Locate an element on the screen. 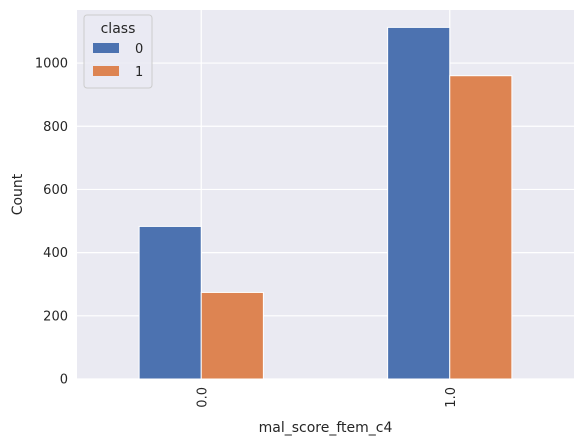 The width and height of the screenshot is (583, 444). bar-0.0-class-0 is located at coordinates (170, 302).